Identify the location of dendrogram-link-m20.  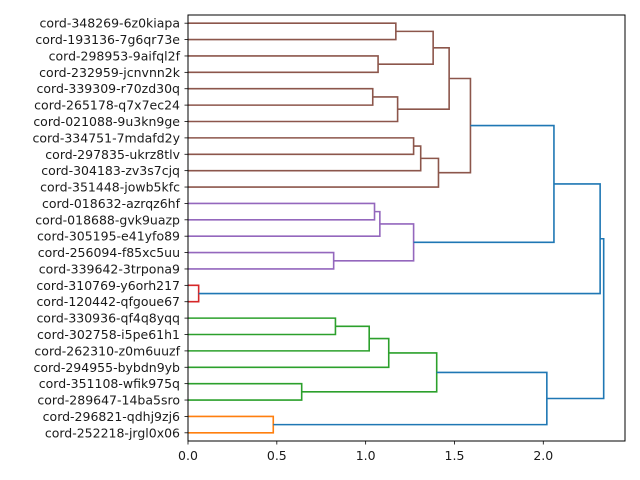
(289, 353).